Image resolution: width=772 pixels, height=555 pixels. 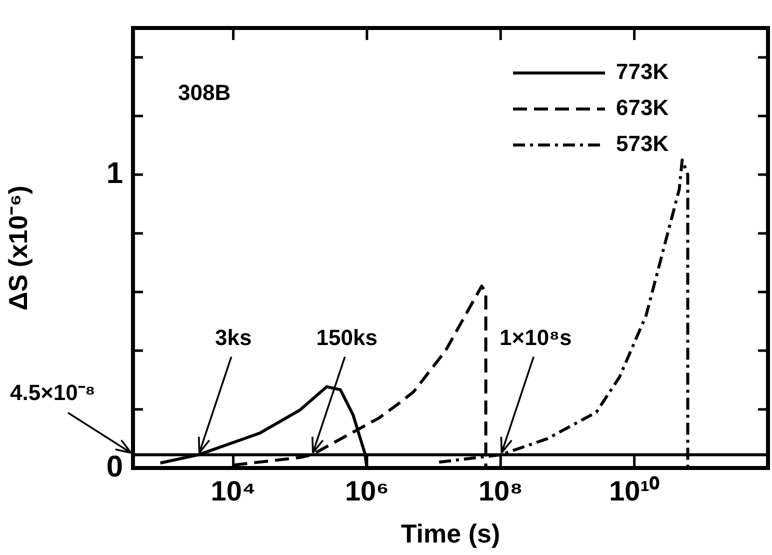 I want to click on x-axis-title: Time (s), so click(x=450, y=533).